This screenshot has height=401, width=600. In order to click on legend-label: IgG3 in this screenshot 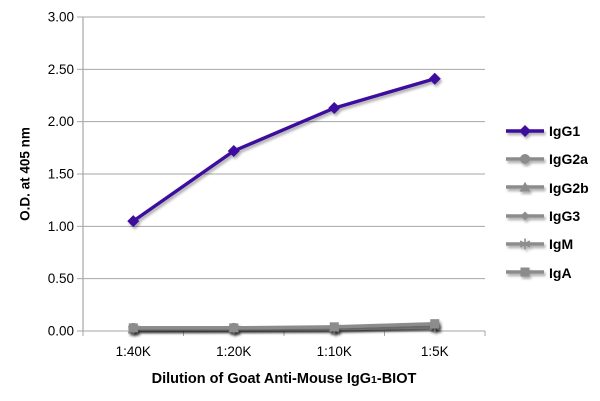, I will do `click(565, 216)`.